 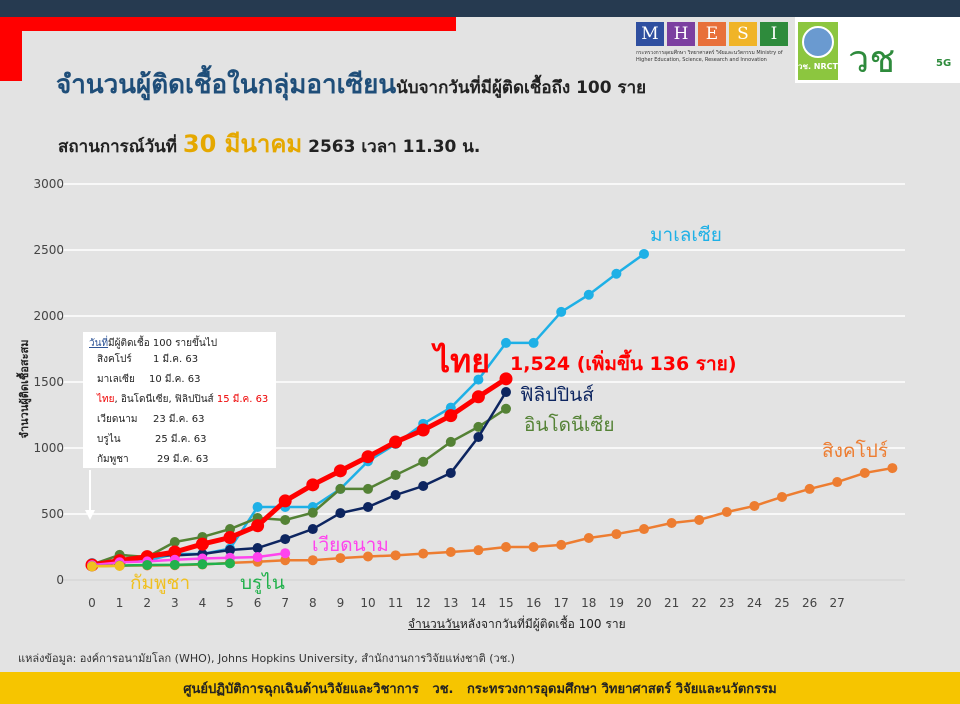 What do you see at coordinates (855, 451) in the screenshot?
I see `series-label-singapore: สิงคโปร์` at bounding box center [855, 451].